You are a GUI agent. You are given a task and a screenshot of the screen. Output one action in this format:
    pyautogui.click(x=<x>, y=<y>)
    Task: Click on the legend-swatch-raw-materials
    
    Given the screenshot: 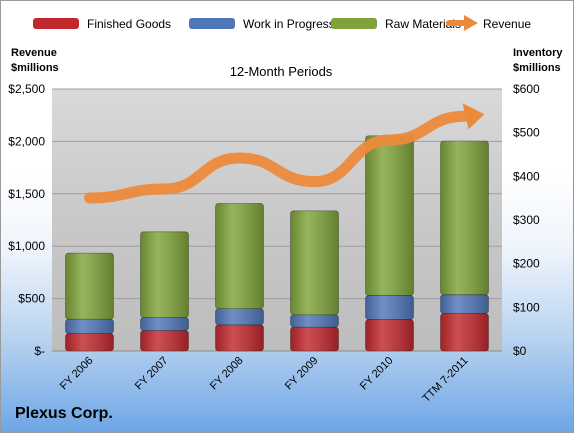 What is the action you would take?
    pyautogui.click(x=354, y=23)
    